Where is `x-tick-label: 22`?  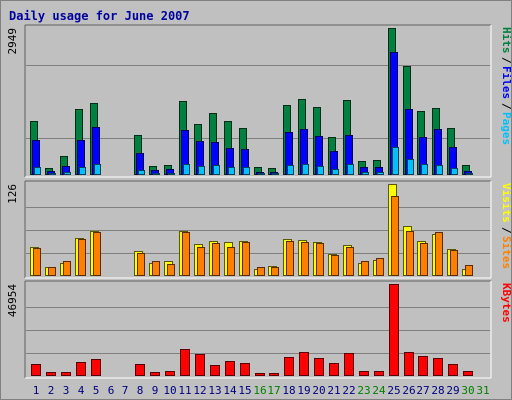 x-tick-label: 22 is located at coordinates (348, 390).